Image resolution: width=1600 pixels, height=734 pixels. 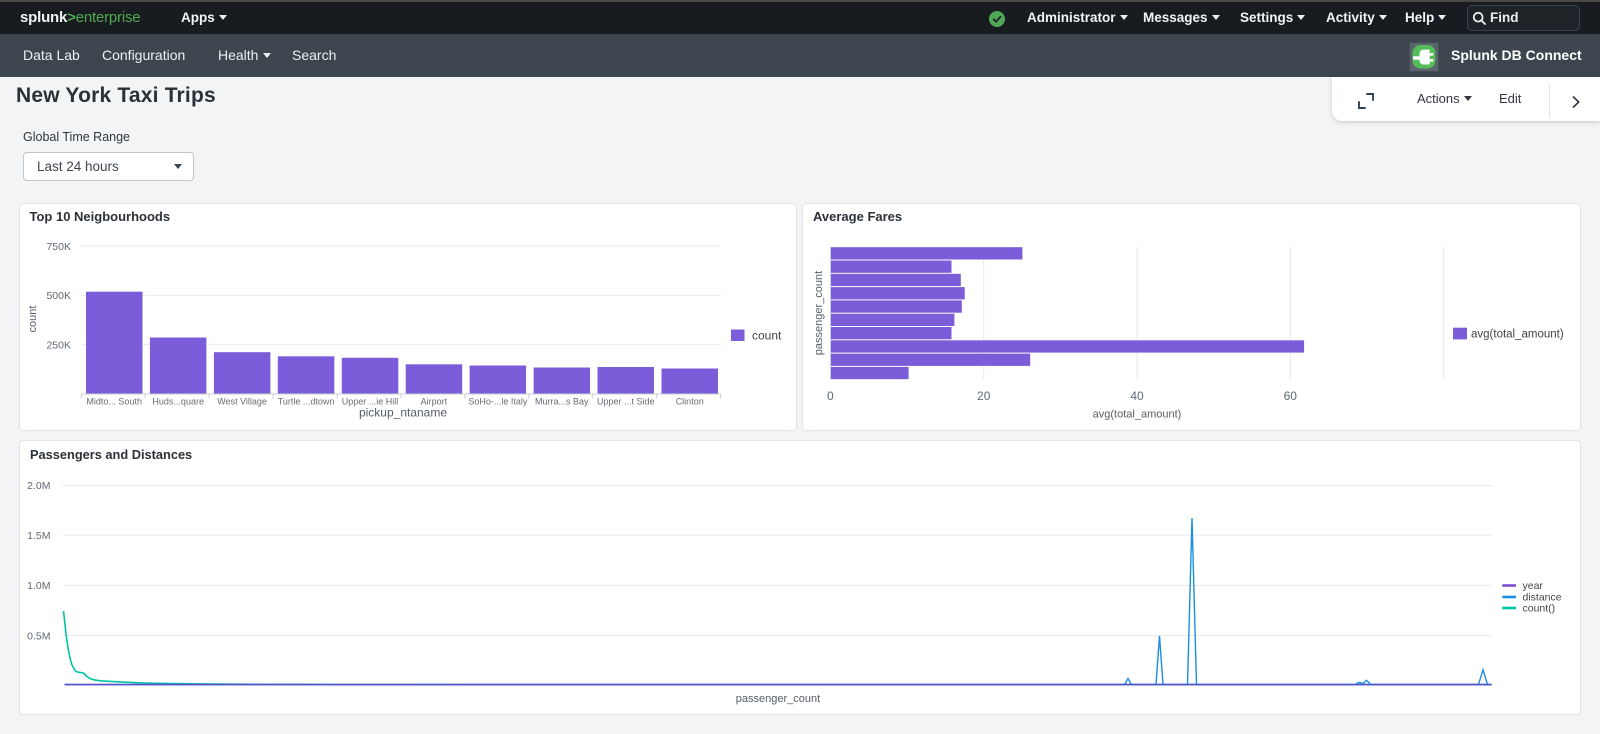 I want to click on svg-text: 250K, so click(x=58, y=345).